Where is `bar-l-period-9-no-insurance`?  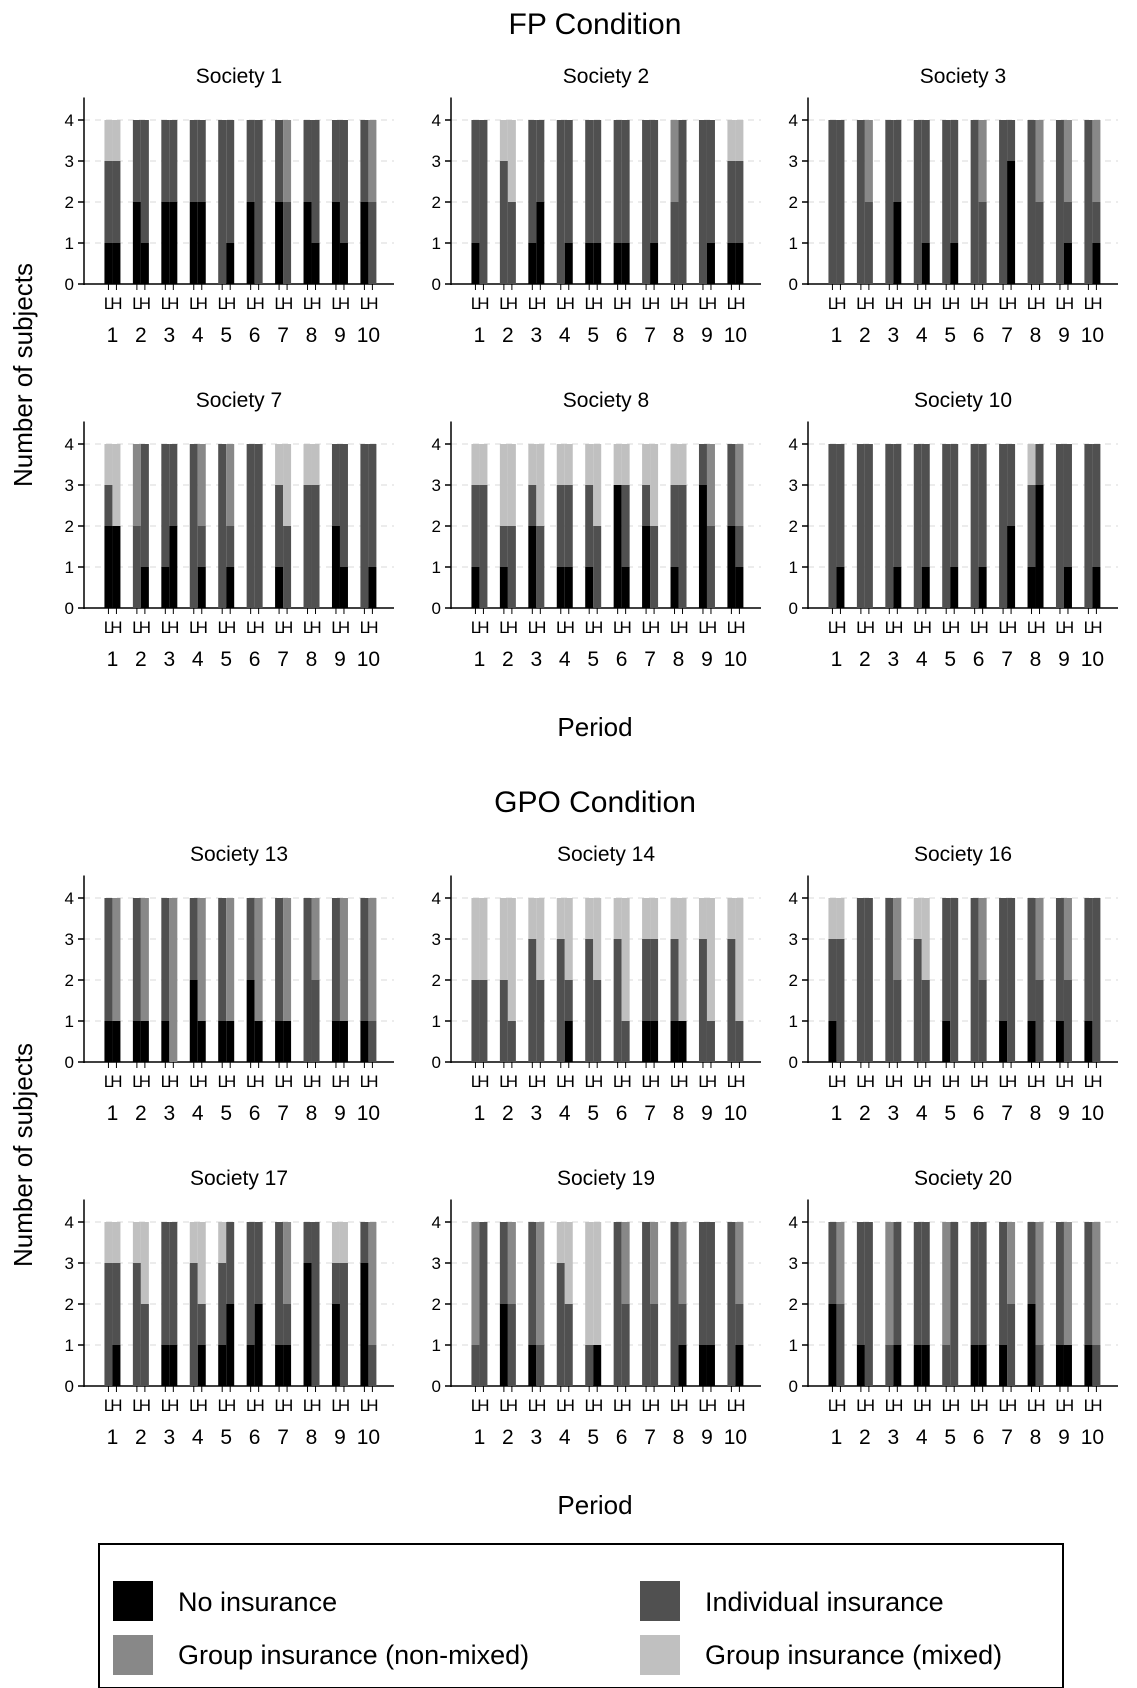 bar-l-period-9-no-insurance is located at coordinates (1059, 1365).